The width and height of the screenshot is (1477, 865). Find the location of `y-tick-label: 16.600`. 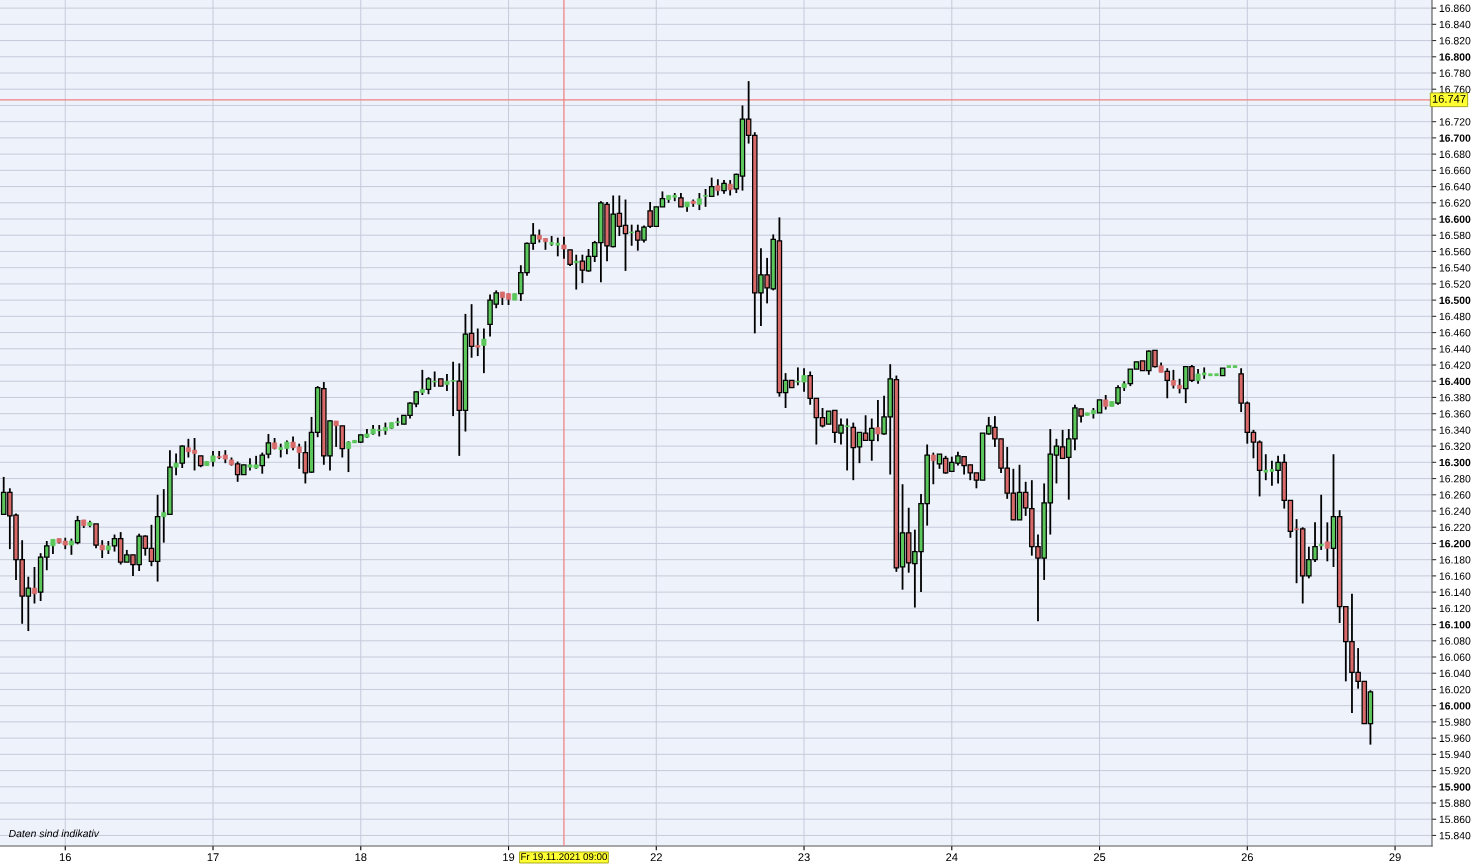

y-tick-label: 16.600 is located at coordinates (1455, 219).